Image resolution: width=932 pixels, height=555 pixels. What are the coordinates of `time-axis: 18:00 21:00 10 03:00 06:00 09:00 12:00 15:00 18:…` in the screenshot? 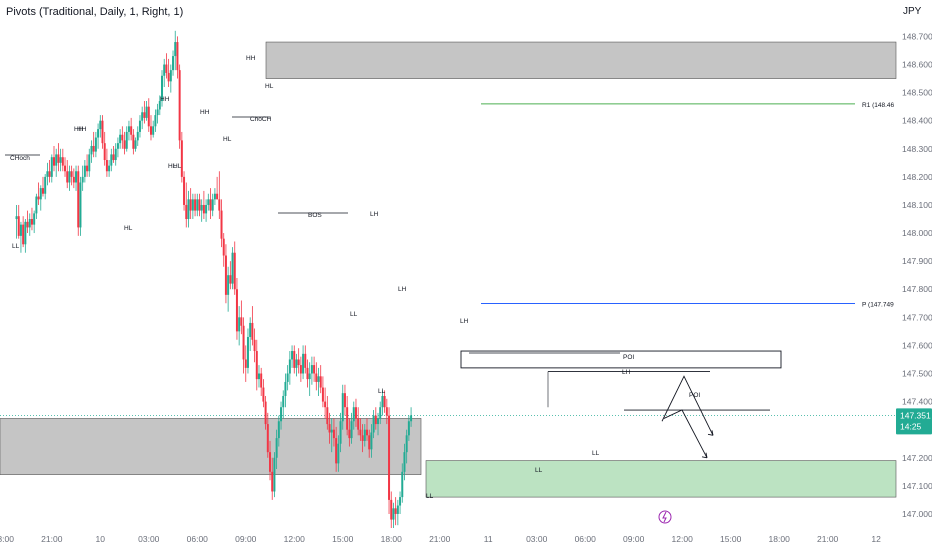 It's located at (440, 539).